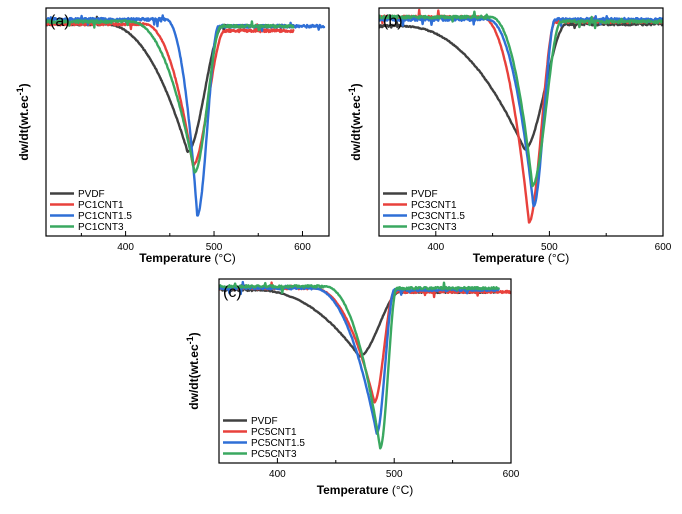 This screenshot has width=682, height=514. What do you see at coordinates (558, 258) in the screenshot?
I see `x-axis-unit-b: (°C)` at bounding box center [558, 258].